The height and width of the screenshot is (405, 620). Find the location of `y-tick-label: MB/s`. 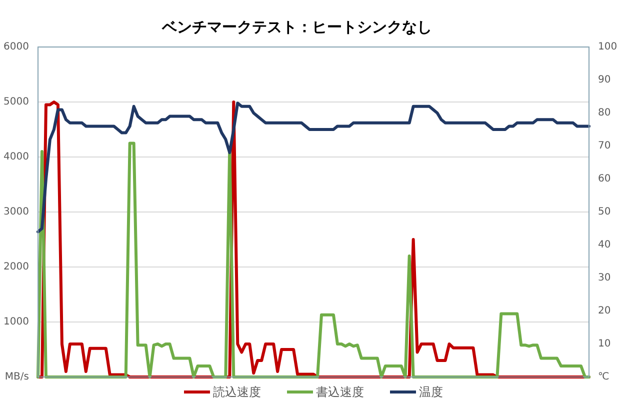

y-tick-label: MB/s is located at coordinates (16, 377).